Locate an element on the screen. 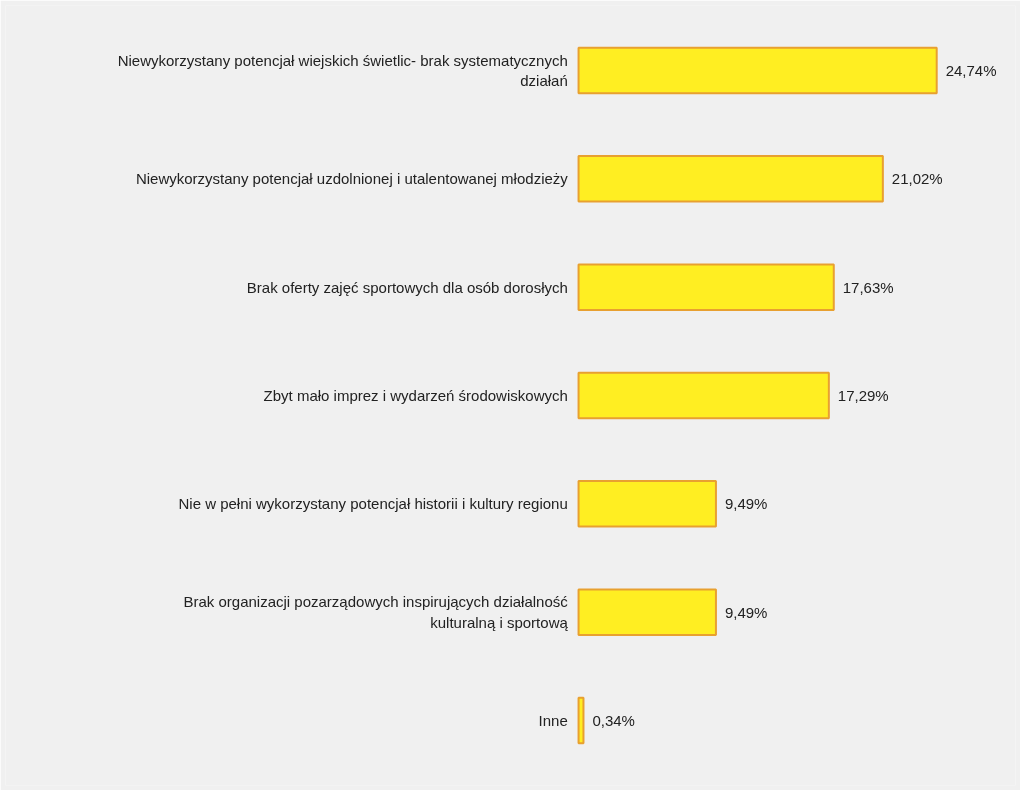 Image resolution: width=1028 pixels, height=807 pixels. y-tick-label: Brak organizacji pozarządowych inspirujących działalność kulturalną i sportową is located at coordinates (376, 612).